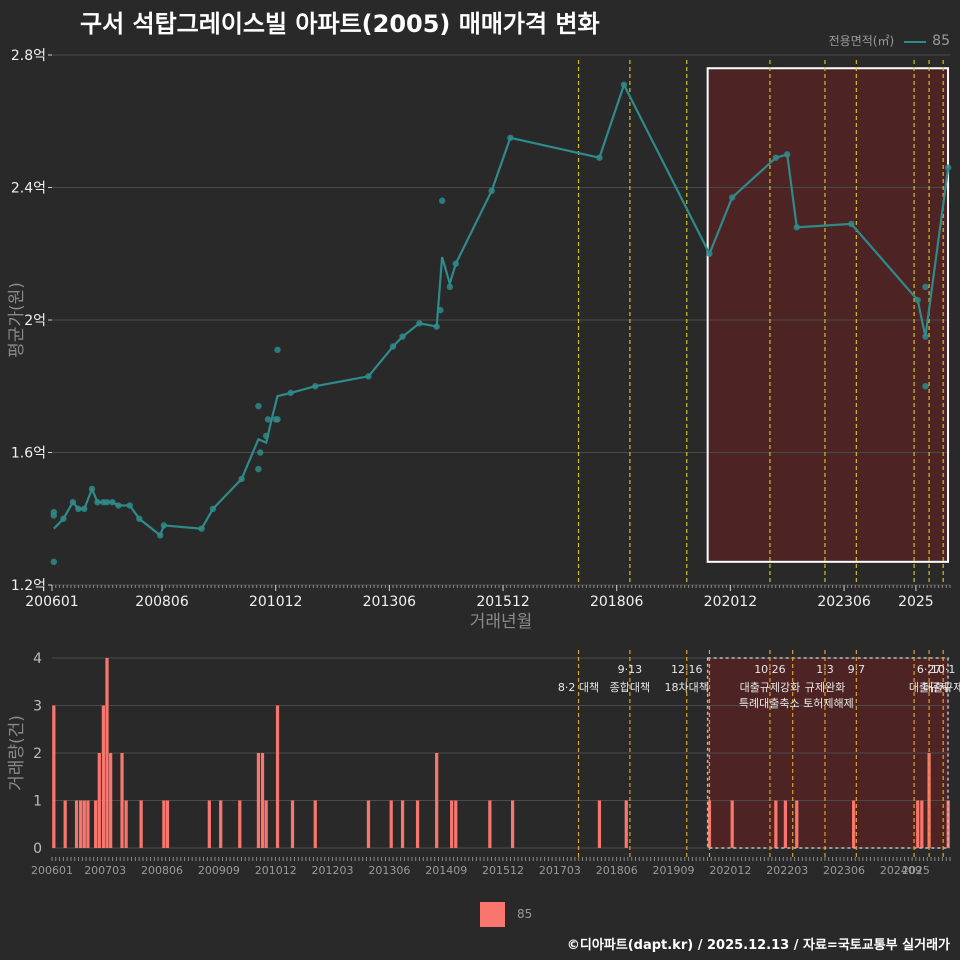 This screenshot has width=960, height=960. What do you see at coordinates (901, 870) in the screenshot?
I see `x-tick-label: 202409` at bounding box center [901, 870].